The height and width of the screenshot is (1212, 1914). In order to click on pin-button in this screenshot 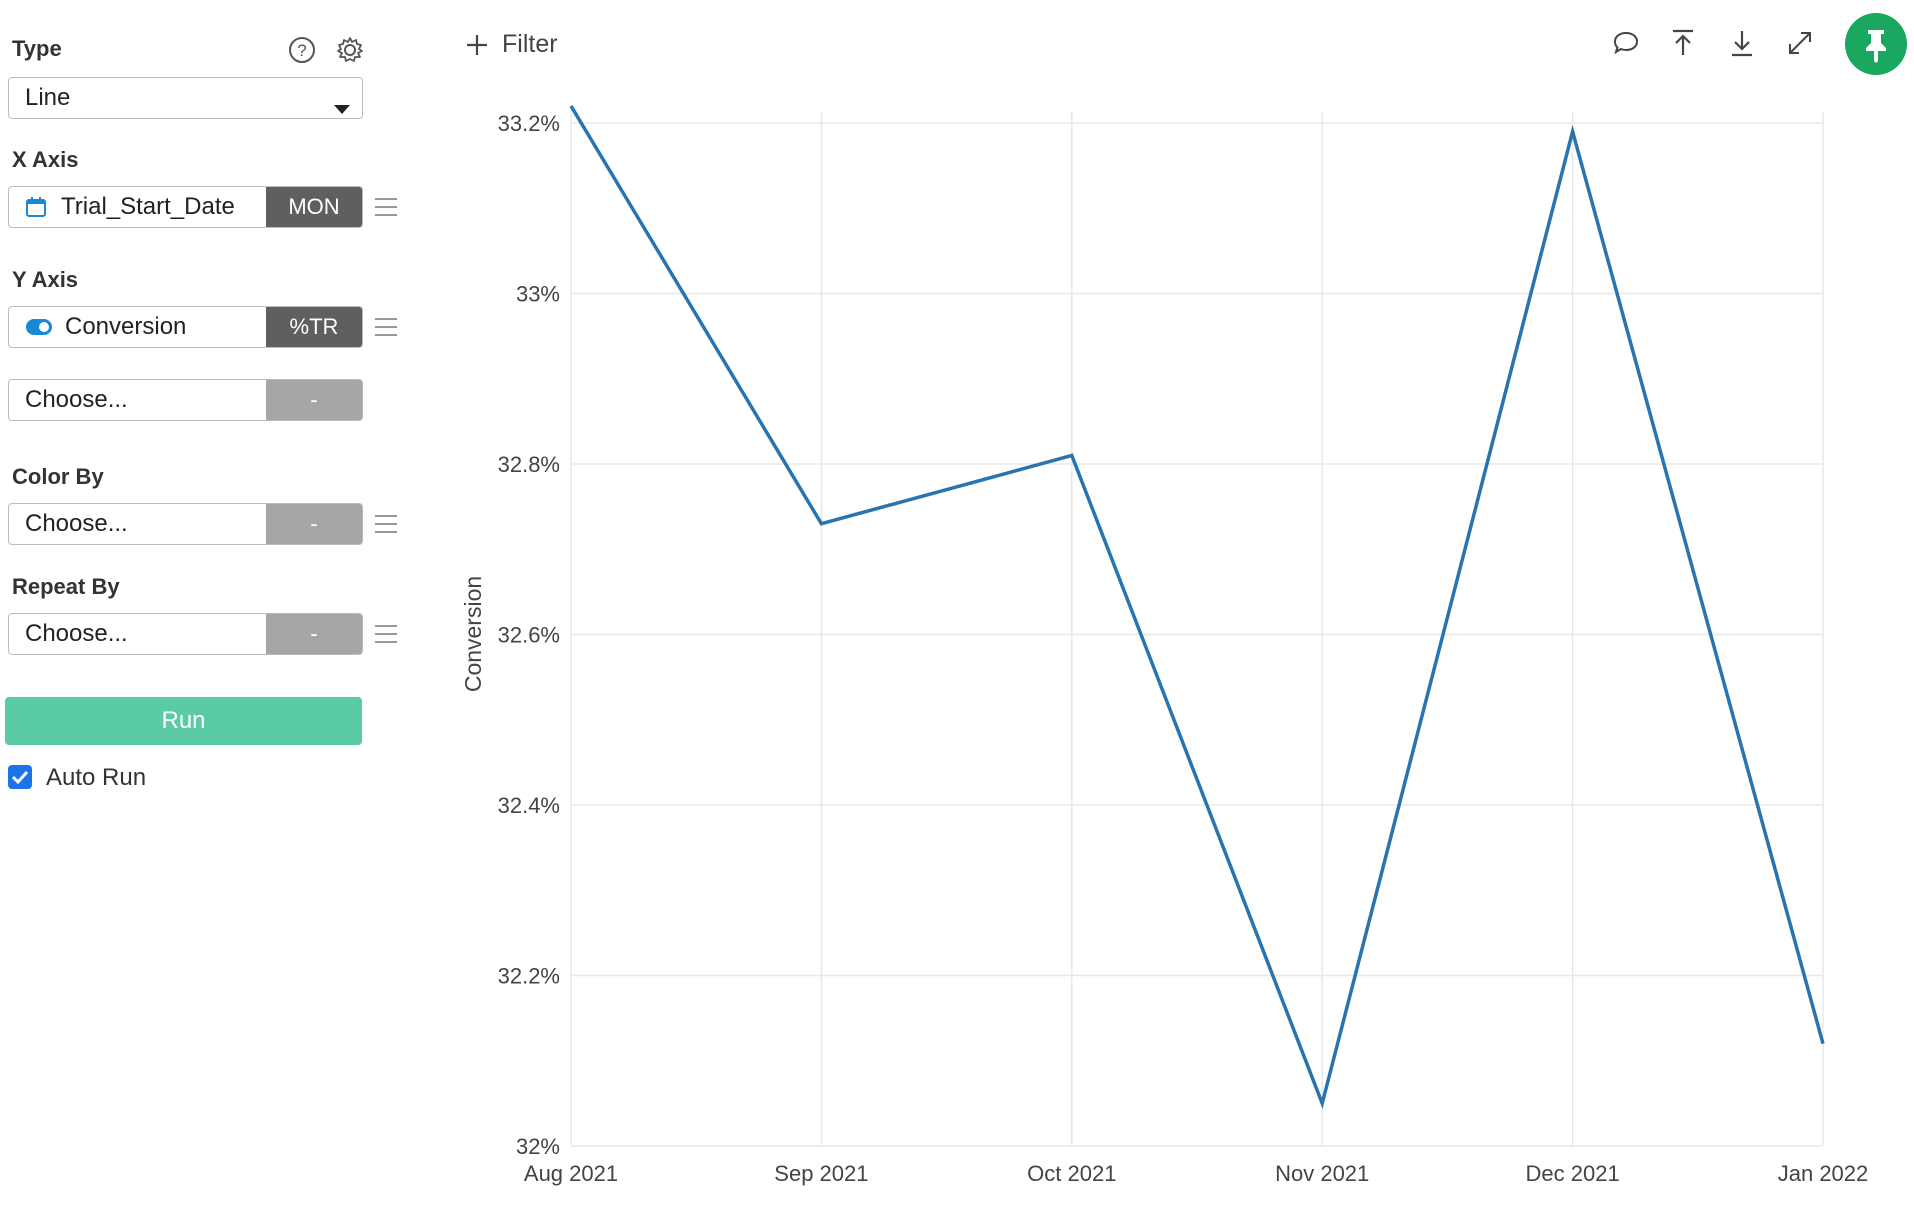, I will do `click(1876, 44)`.